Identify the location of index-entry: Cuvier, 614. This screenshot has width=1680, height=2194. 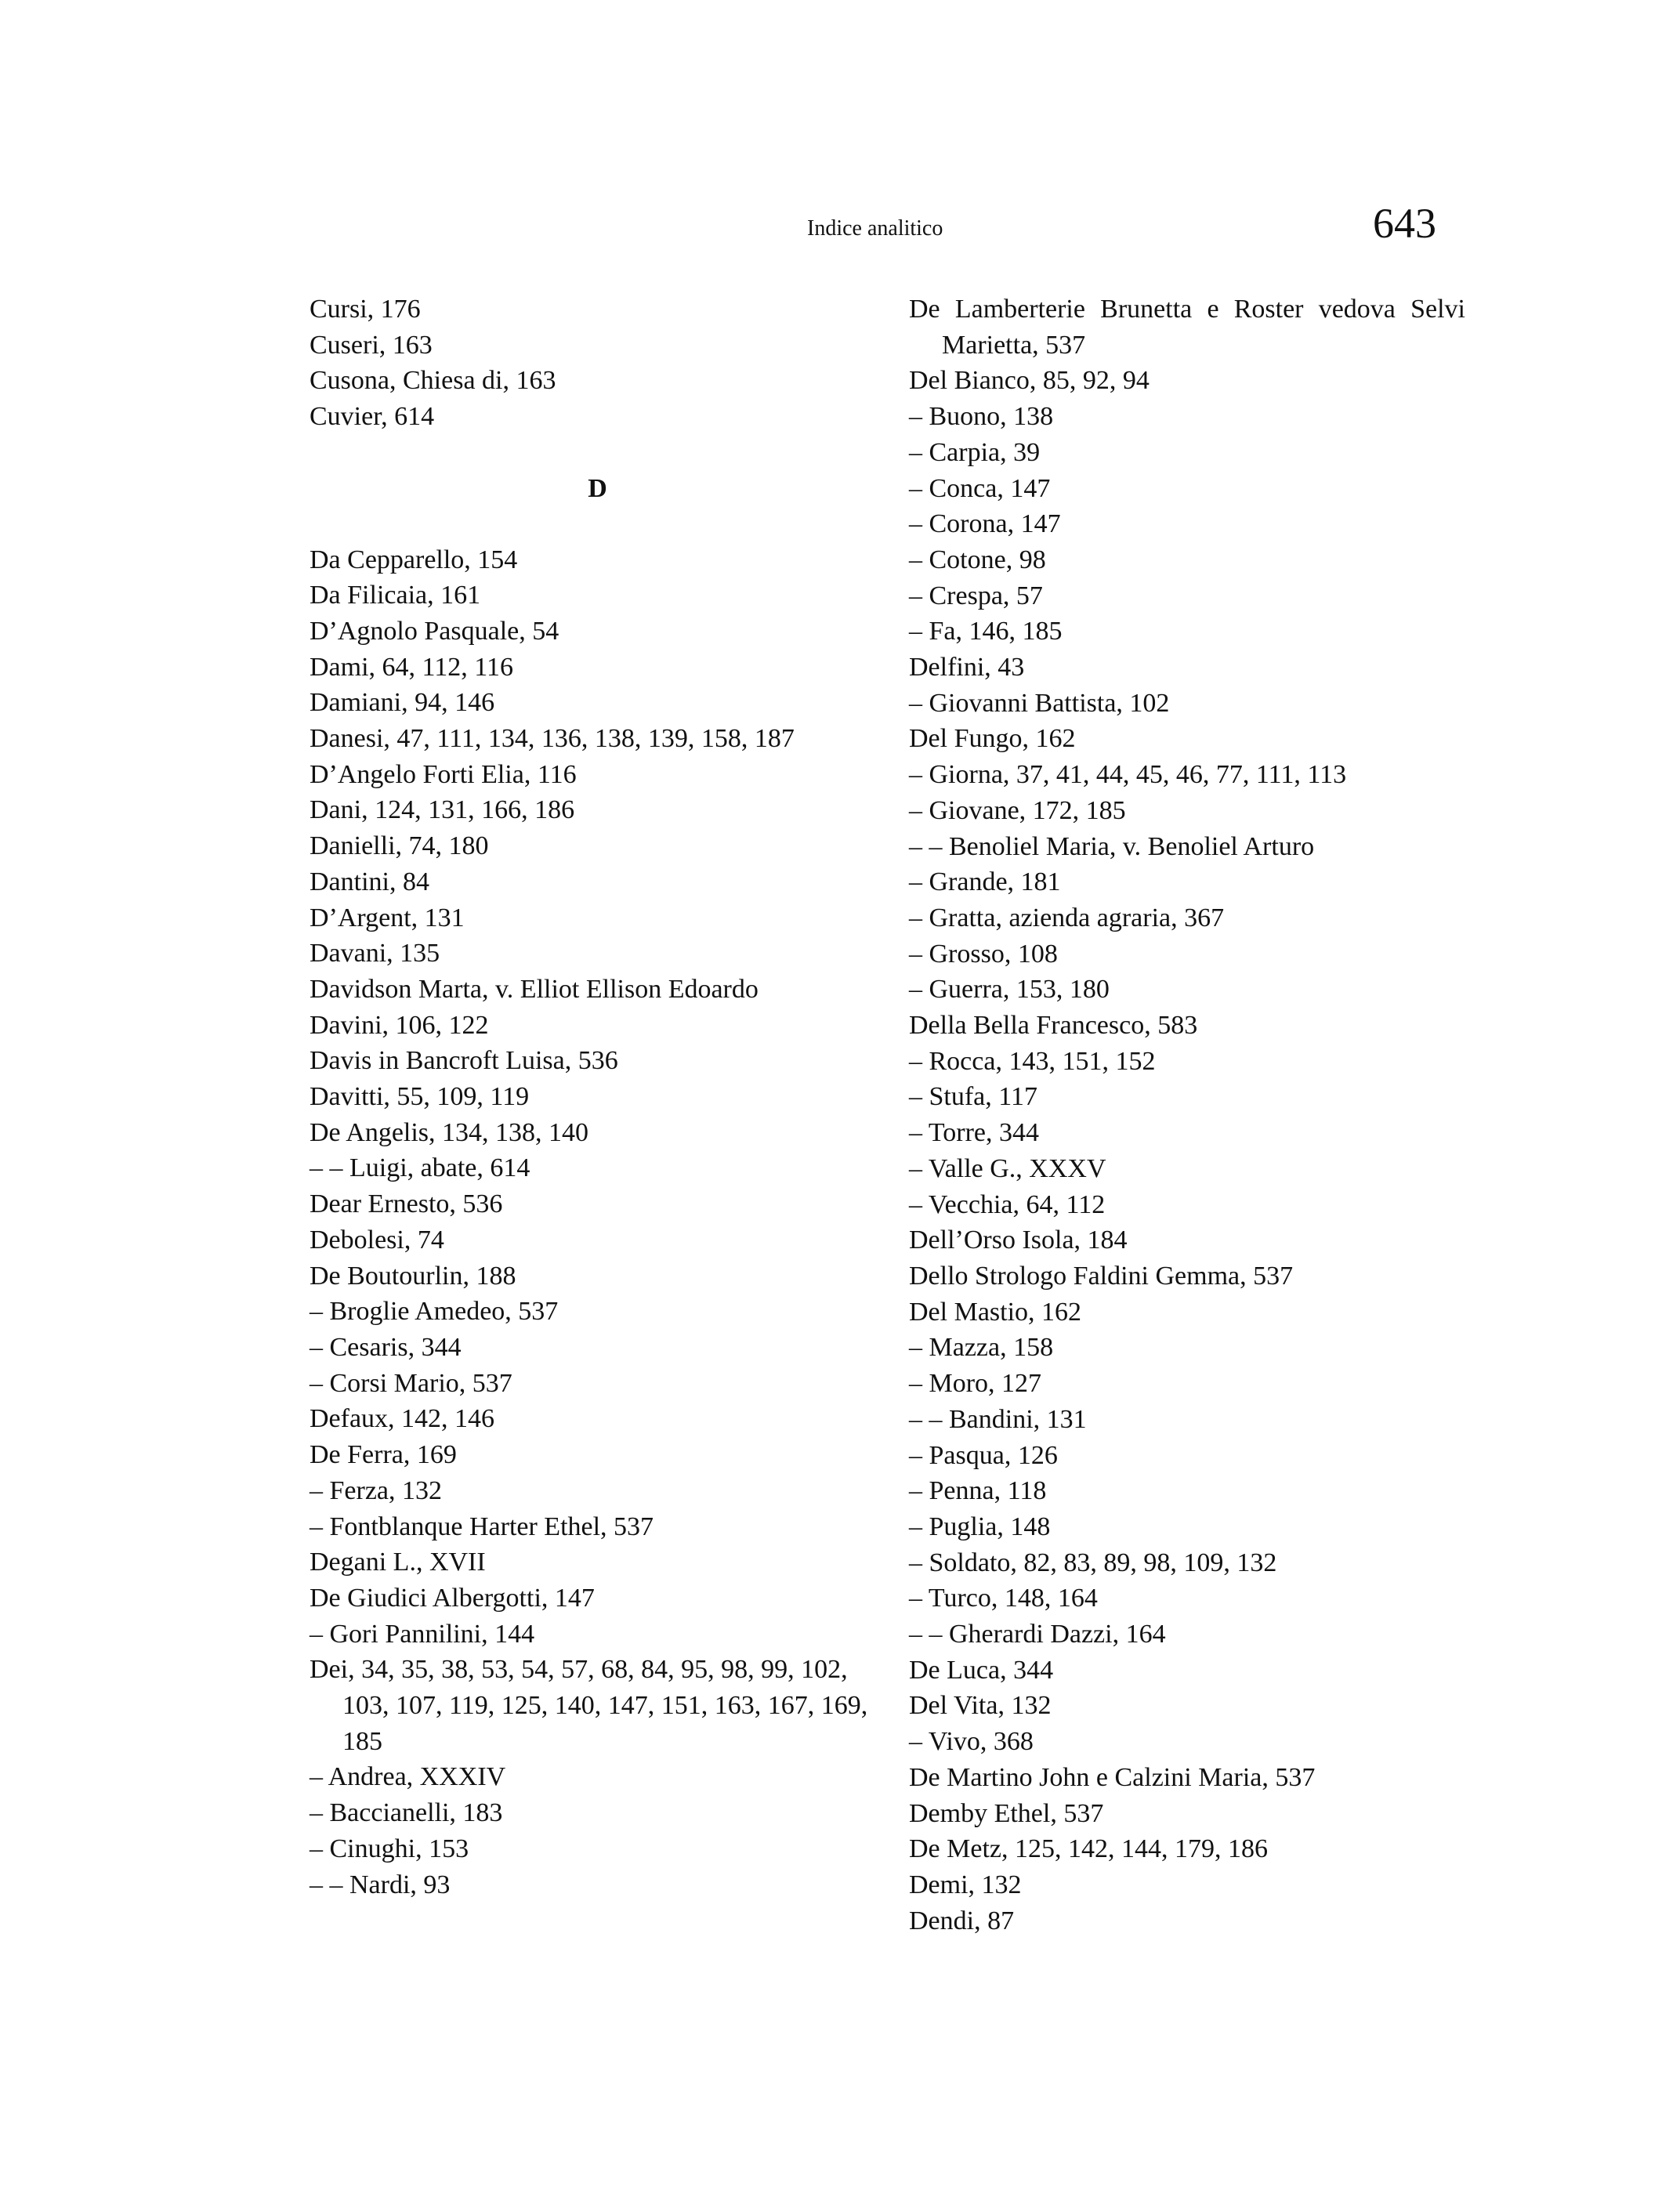
(372, 417).